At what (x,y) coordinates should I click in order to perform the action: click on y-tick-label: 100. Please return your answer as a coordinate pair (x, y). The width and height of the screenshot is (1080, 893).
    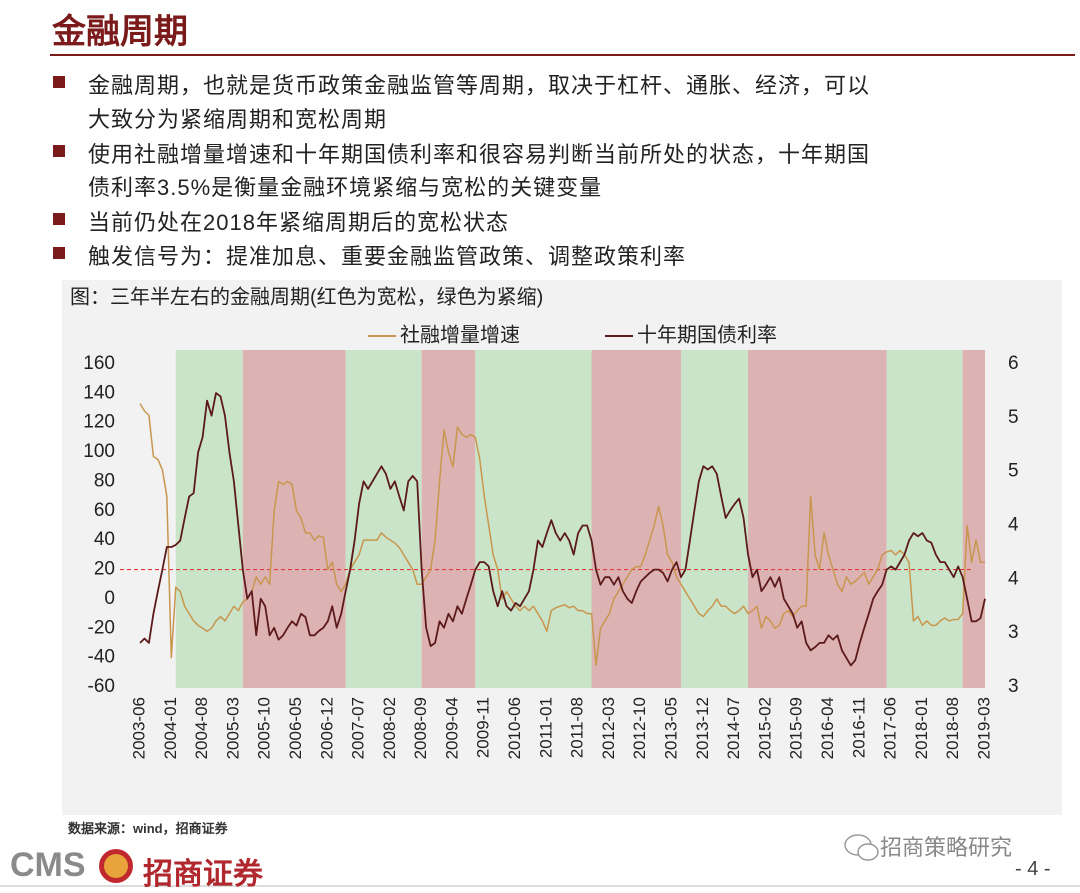
    Looking at the image, I should click on (99, 451).